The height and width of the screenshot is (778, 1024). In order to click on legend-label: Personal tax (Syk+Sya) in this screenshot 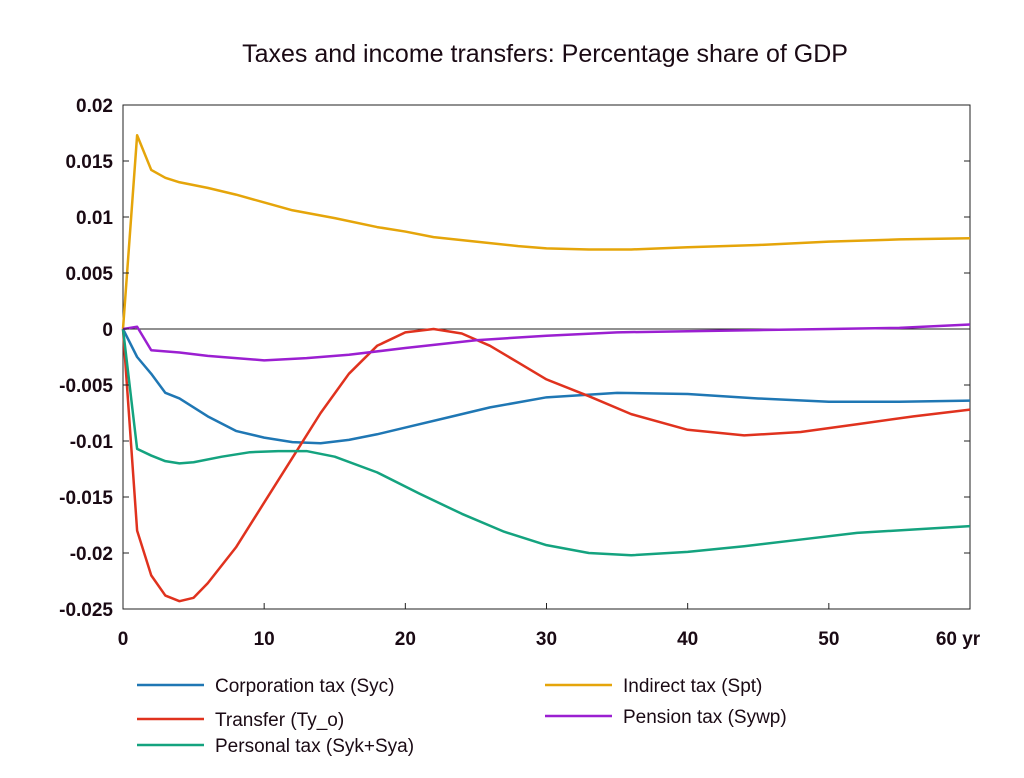, I will do `click(314, 746)`.